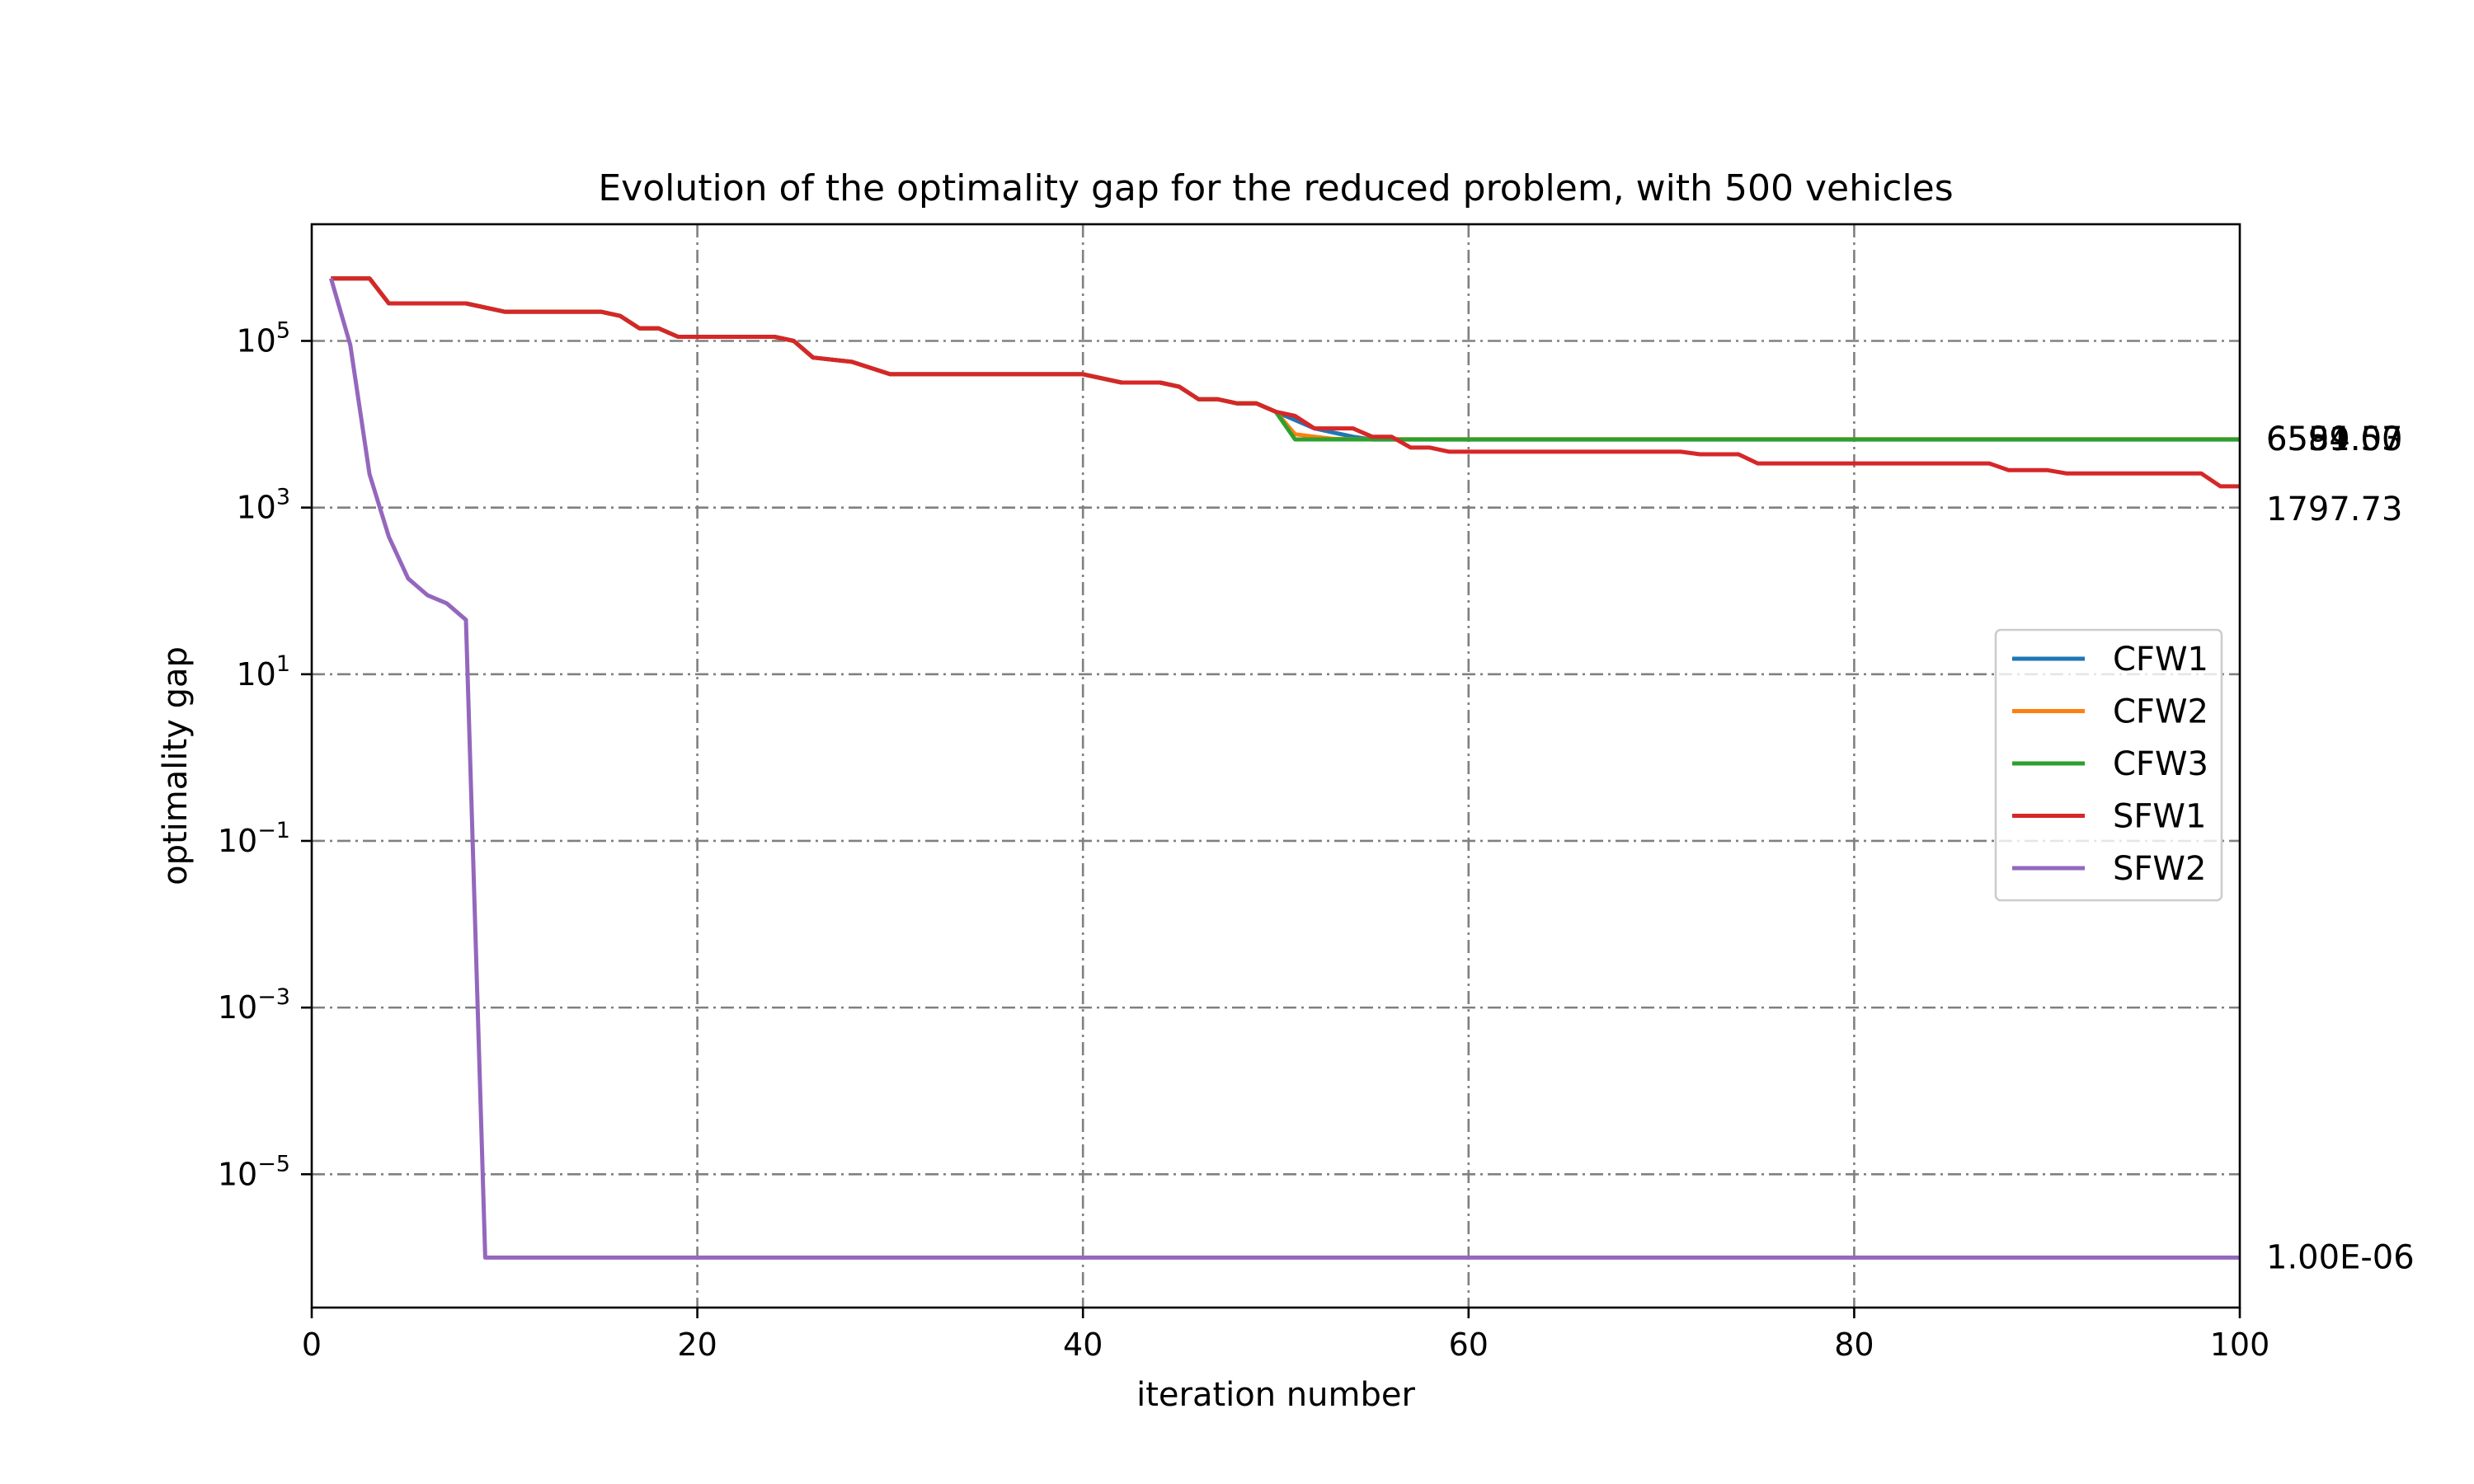 The image size is (2474, 1484). Describe the element at coordinates (1285, 1335) in the screenshot. I see `x-axis-ticks: 0 20 40 60 80 100` at that location.